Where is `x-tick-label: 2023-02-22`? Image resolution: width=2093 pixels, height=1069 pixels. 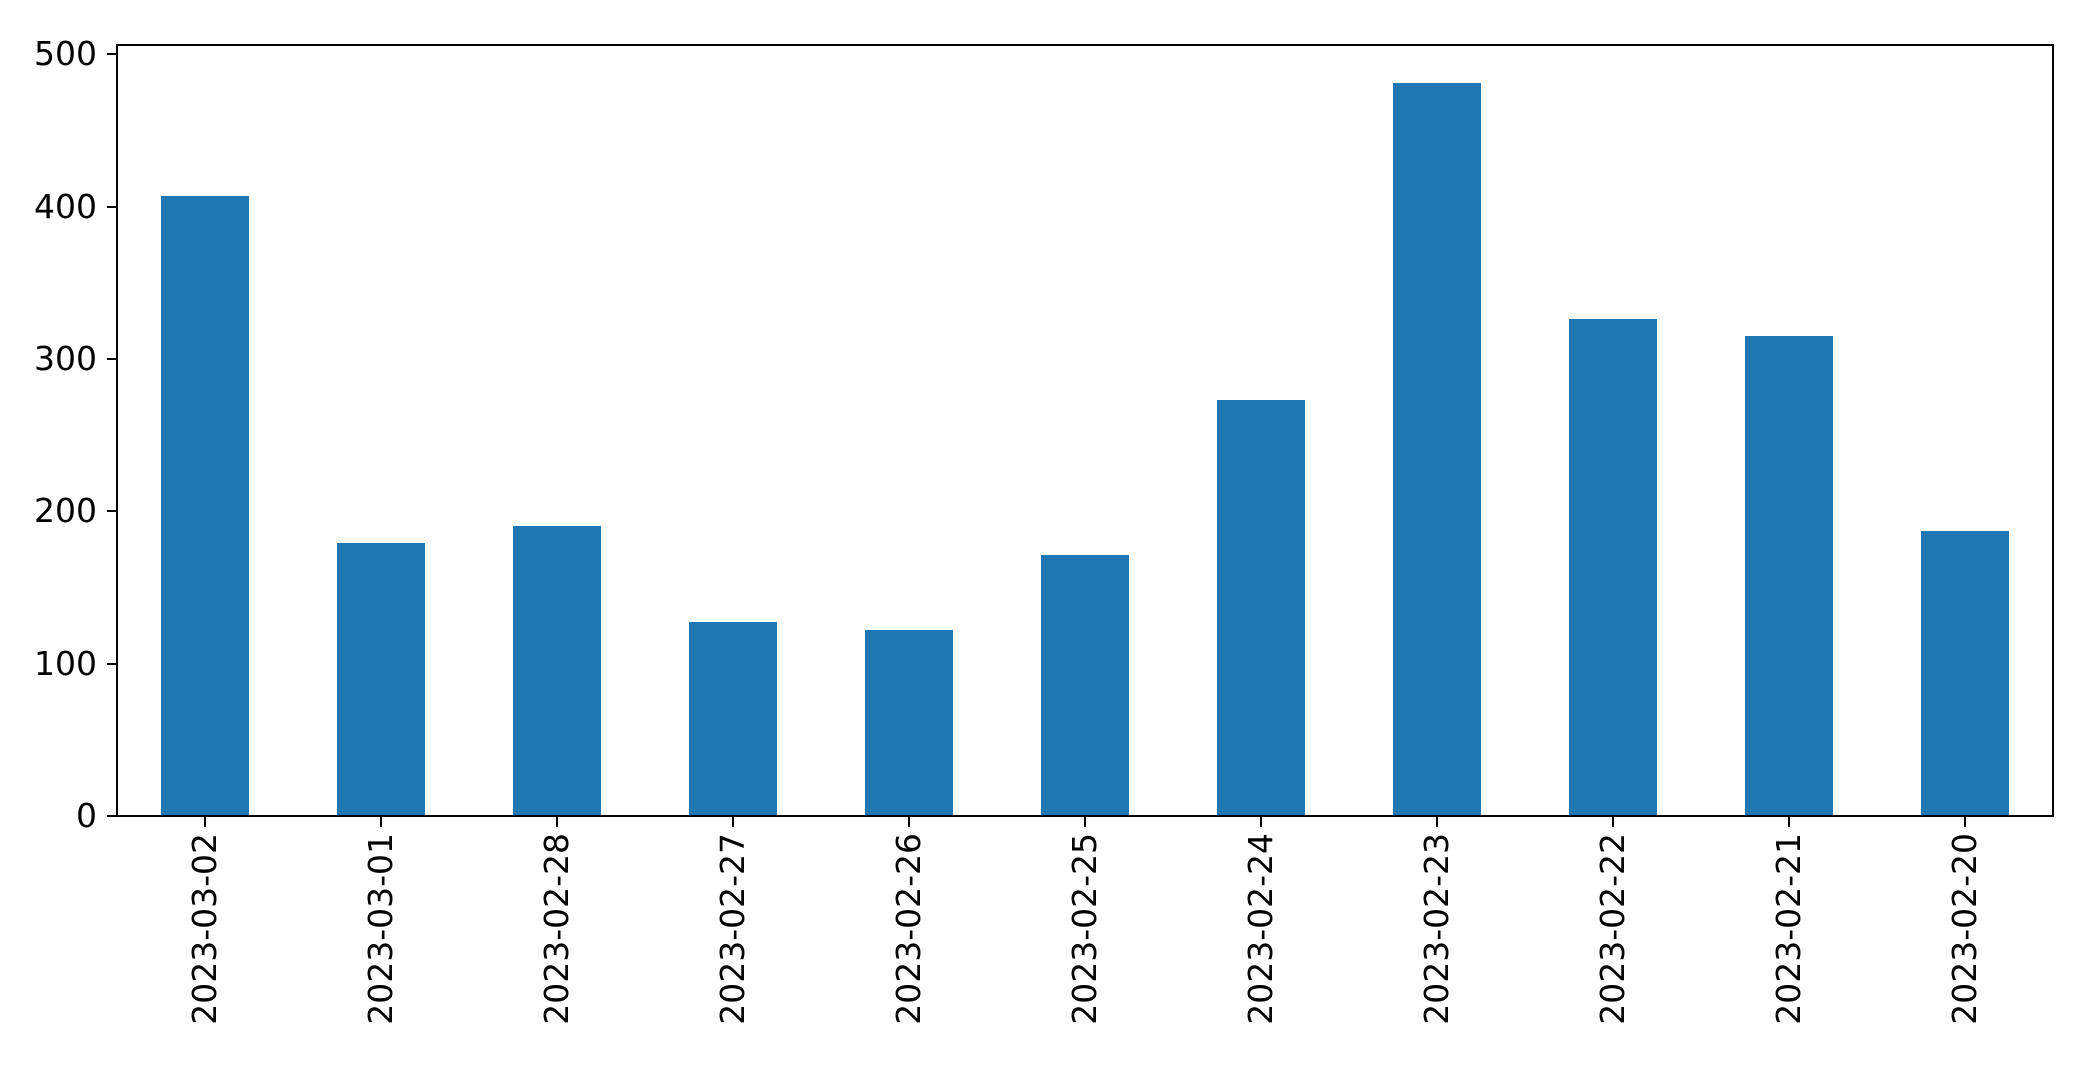 x-tick-label: 2023-02-22 is located at coordinates (1612, 929).